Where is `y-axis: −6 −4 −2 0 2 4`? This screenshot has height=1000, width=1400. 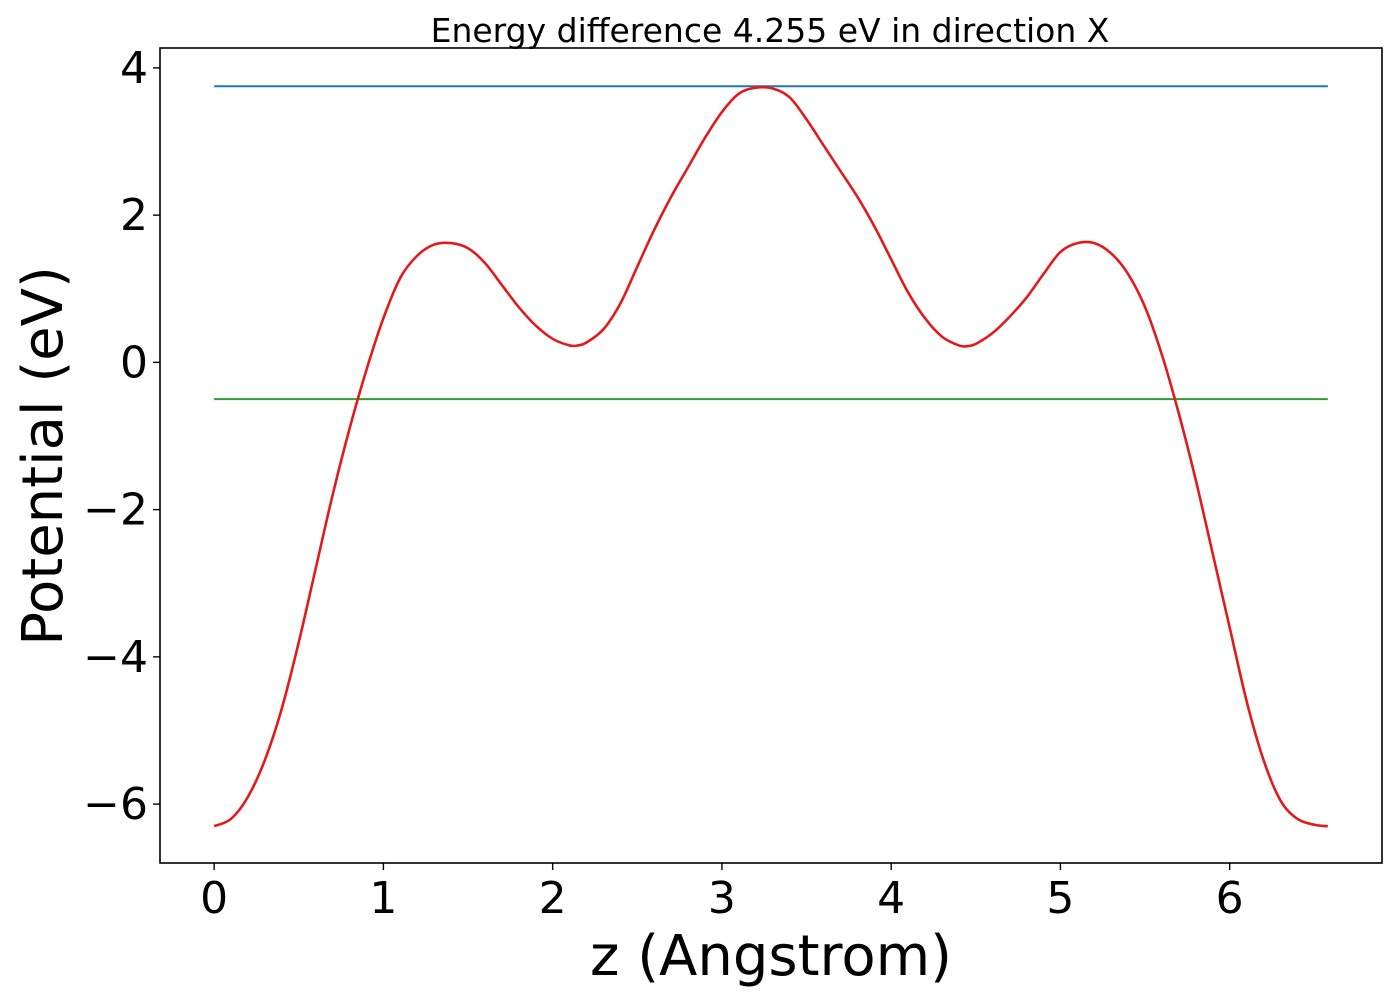
y-axis: −6 −4 −2 0 2 4 is located at coordinates (121, 436).